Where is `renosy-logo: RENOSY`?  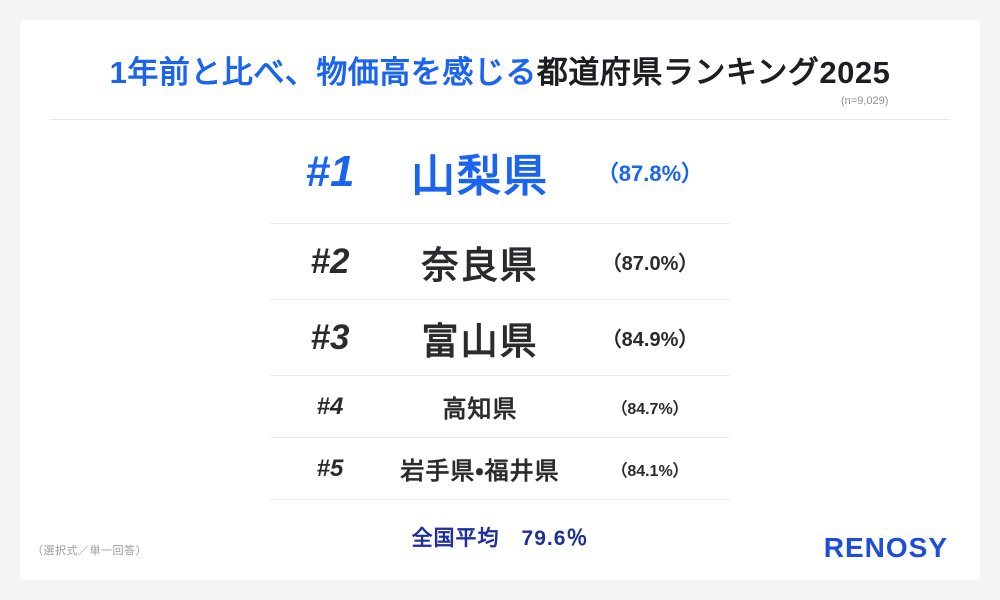
renosy-logo: RENOSY is located at coordinates (885, 547).